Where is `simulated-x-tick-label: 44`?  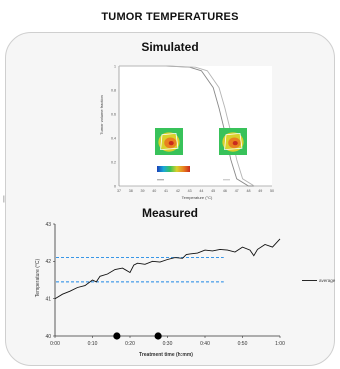 simulated-x-tick-label: 44 is located at coordinates (201, 191).